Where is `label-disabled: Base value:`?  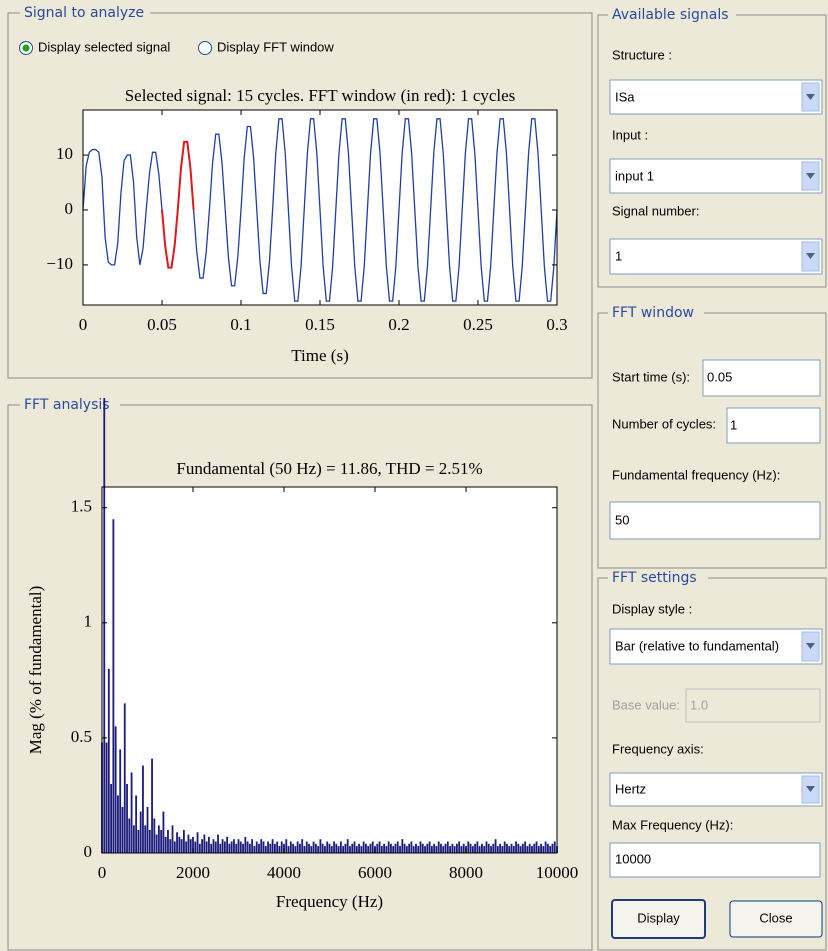
label-disabled: Base value: is located at coordinates (646, 704).